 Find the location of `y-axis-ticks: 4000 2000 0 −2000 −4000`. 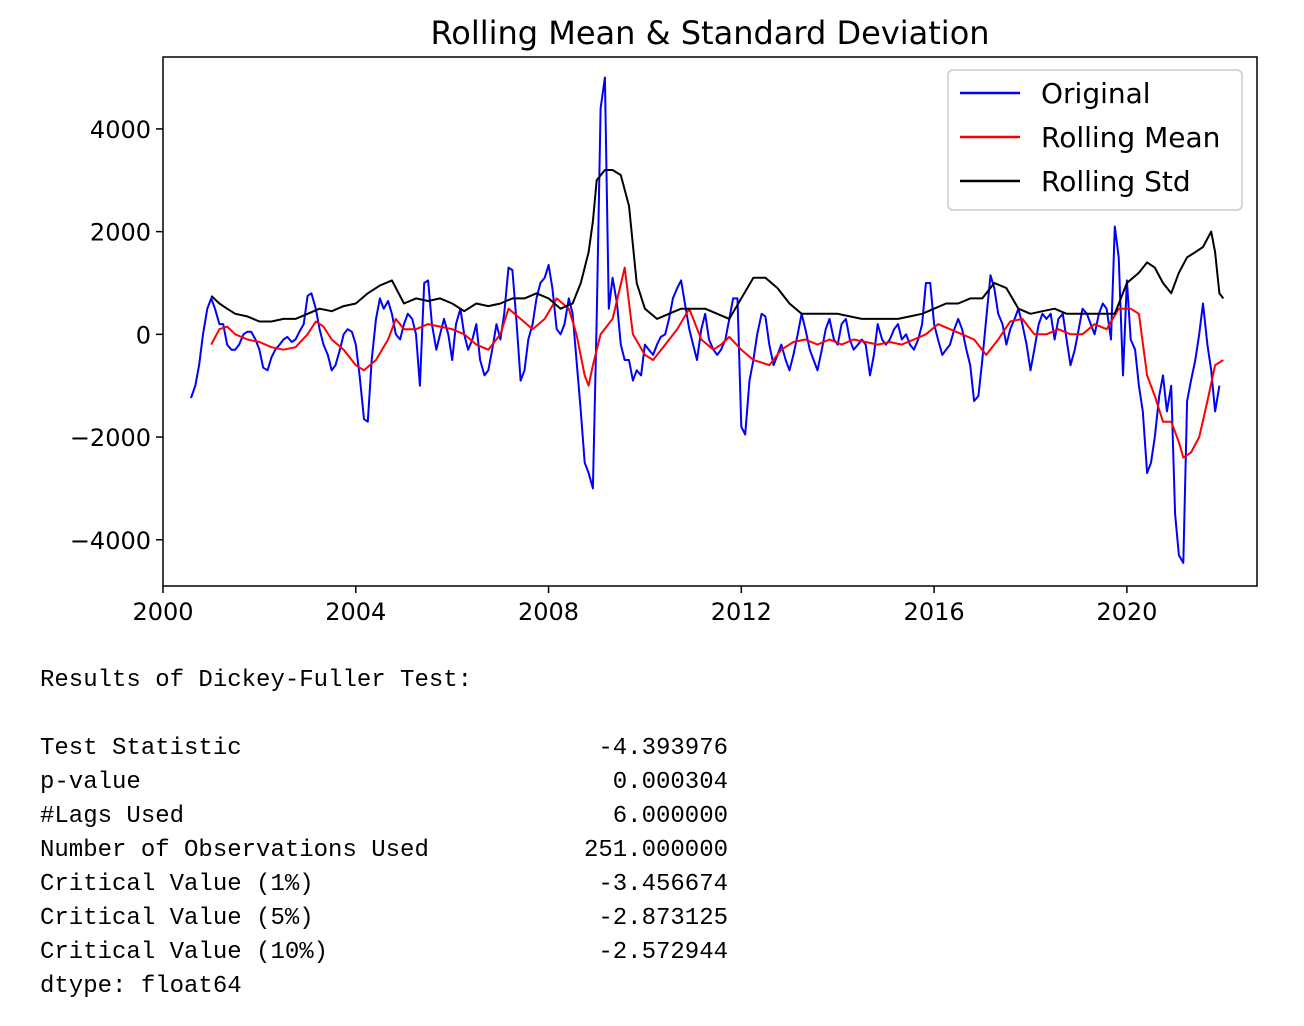

y-axis-ticks: 4000 2000 0 −2000 −4000 is located at coordinates (116, 335).